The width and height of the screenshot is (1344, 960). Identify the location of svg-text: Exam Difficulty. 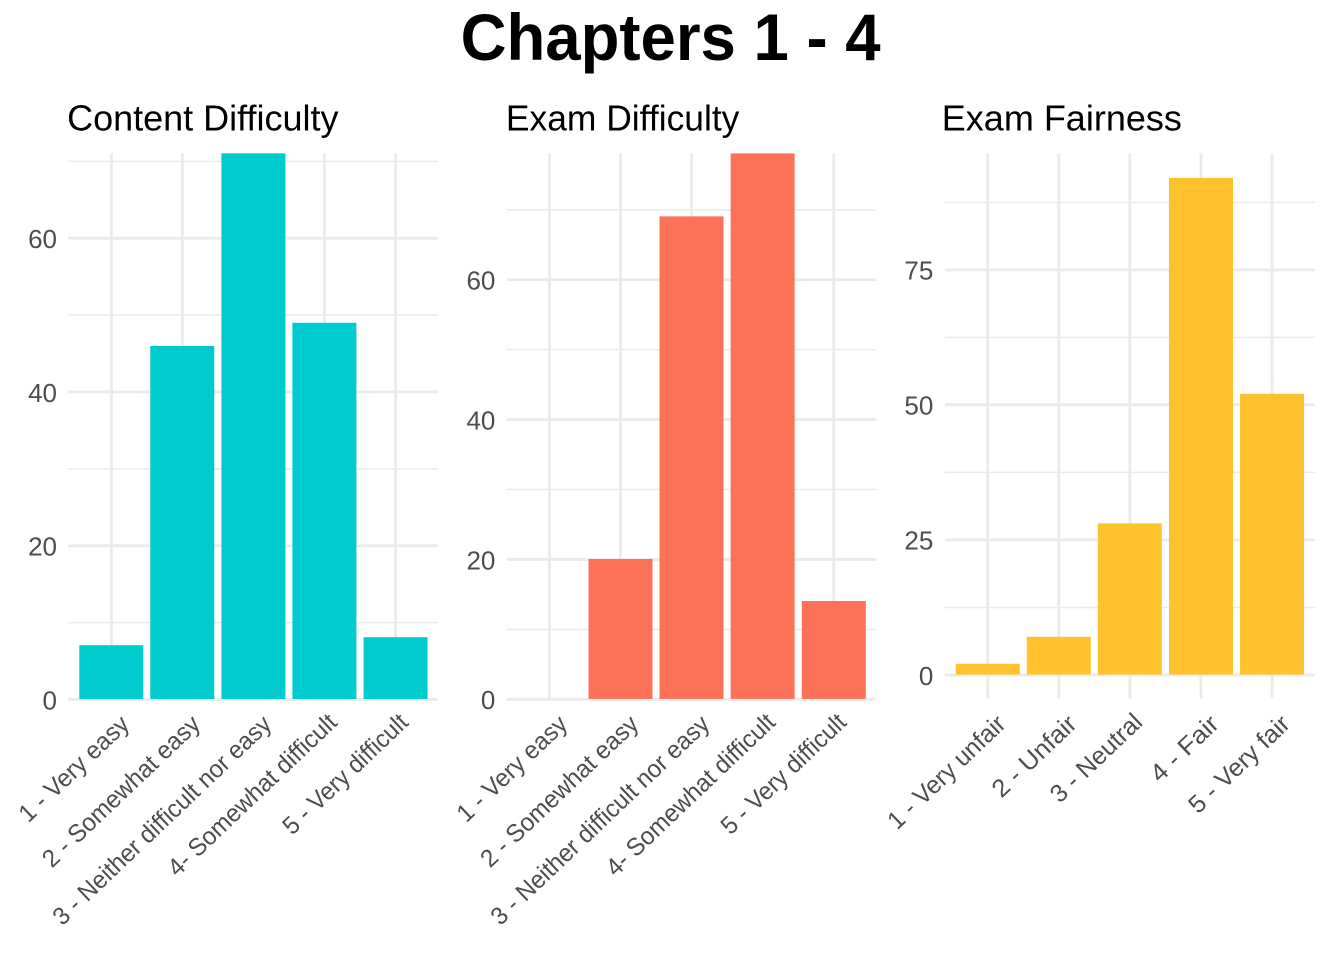
(623, 117).